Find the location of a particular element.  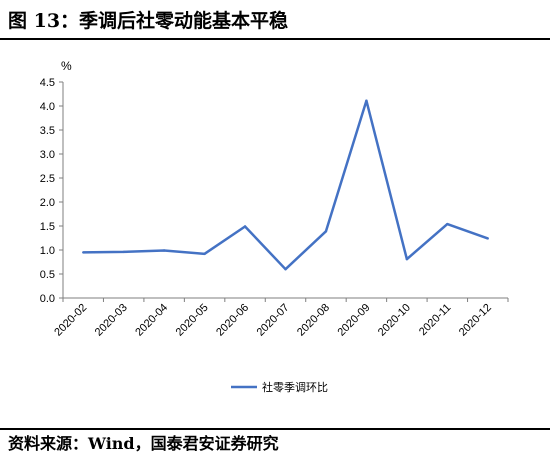

figure-title: 图 13：季调后社零动能基本平稳 is located at coordinates (148, 21).